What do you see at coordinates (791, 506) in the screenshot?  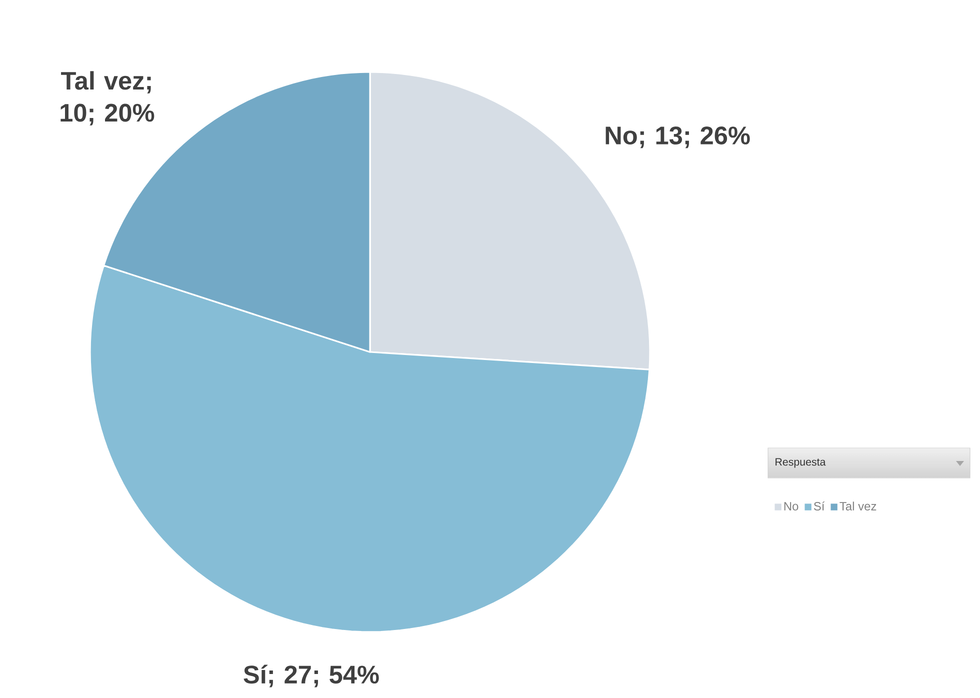 I see `legend-label: No` at bounding box center [791, 506].